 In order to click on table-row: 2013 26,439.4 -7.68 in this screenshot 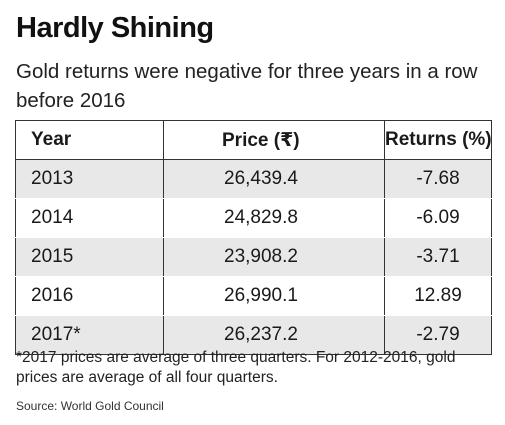, I will do `click(253, 179)`.